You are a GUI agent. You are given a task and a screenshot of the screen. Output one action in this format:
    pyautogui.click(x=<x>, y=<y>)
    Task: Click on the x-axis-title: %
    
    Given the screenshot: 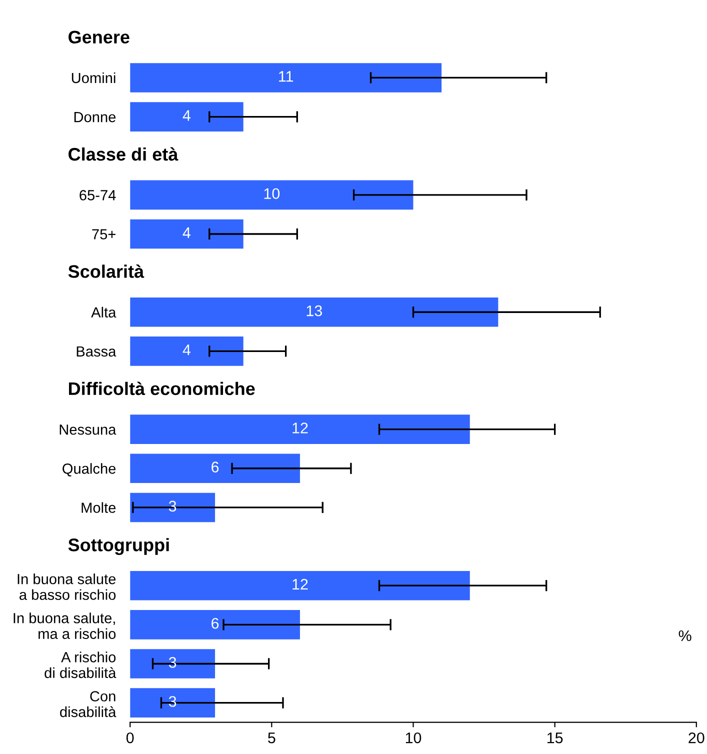 What is the action you would take?
    pyautogui.click(x=685, y=636)
    